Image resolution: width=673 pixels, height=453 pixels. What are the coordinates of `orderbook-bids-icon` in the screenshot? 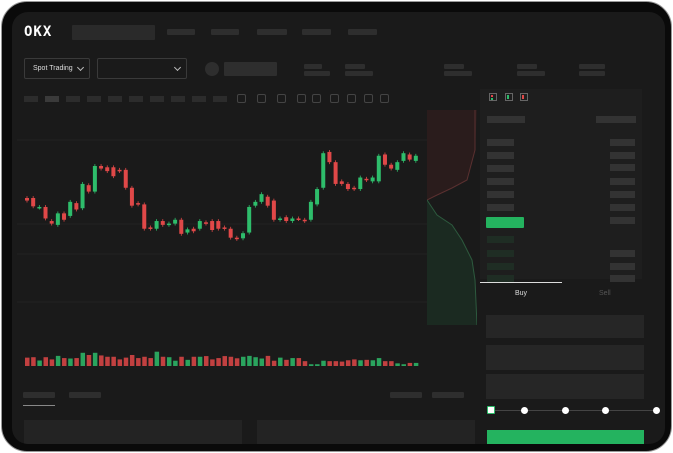 It's located at (509, 97).